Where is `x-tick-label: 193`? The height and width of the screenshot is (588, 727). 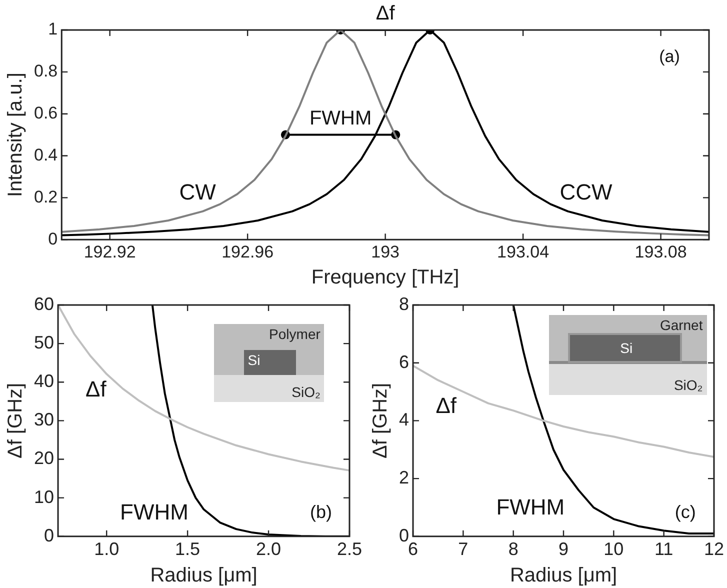
x-tick-label: 193 is located at coordinates (385, 252).